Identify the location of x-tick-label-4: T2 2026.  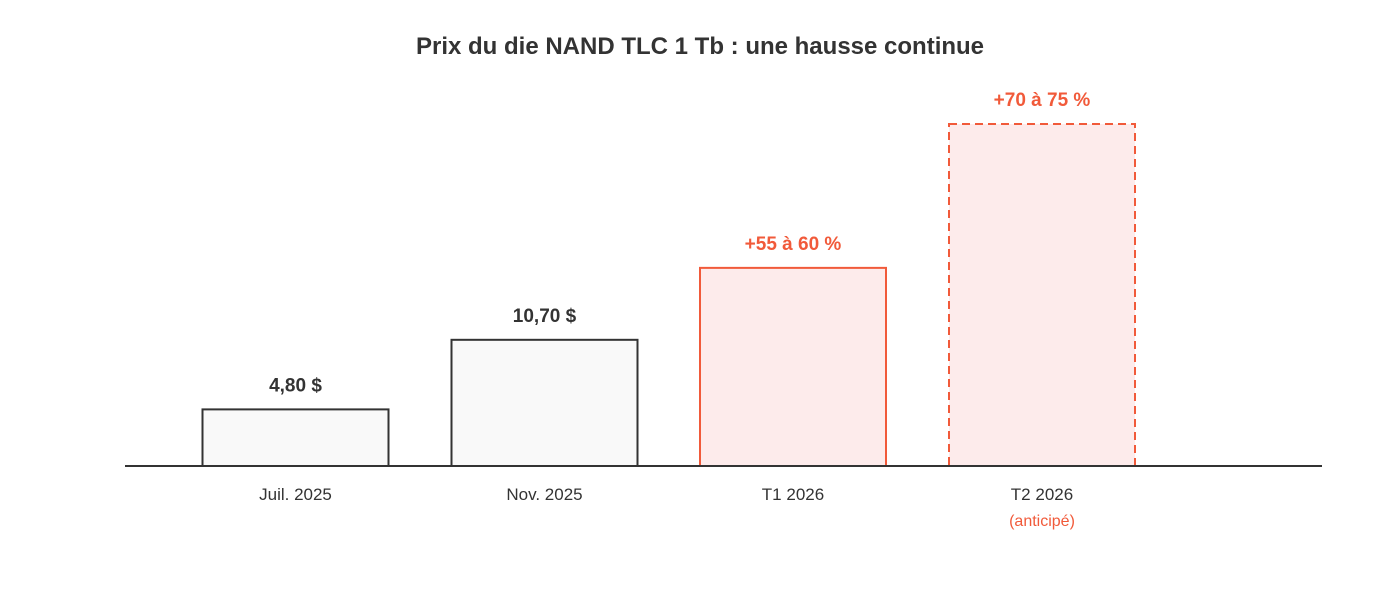
(1042, 494).